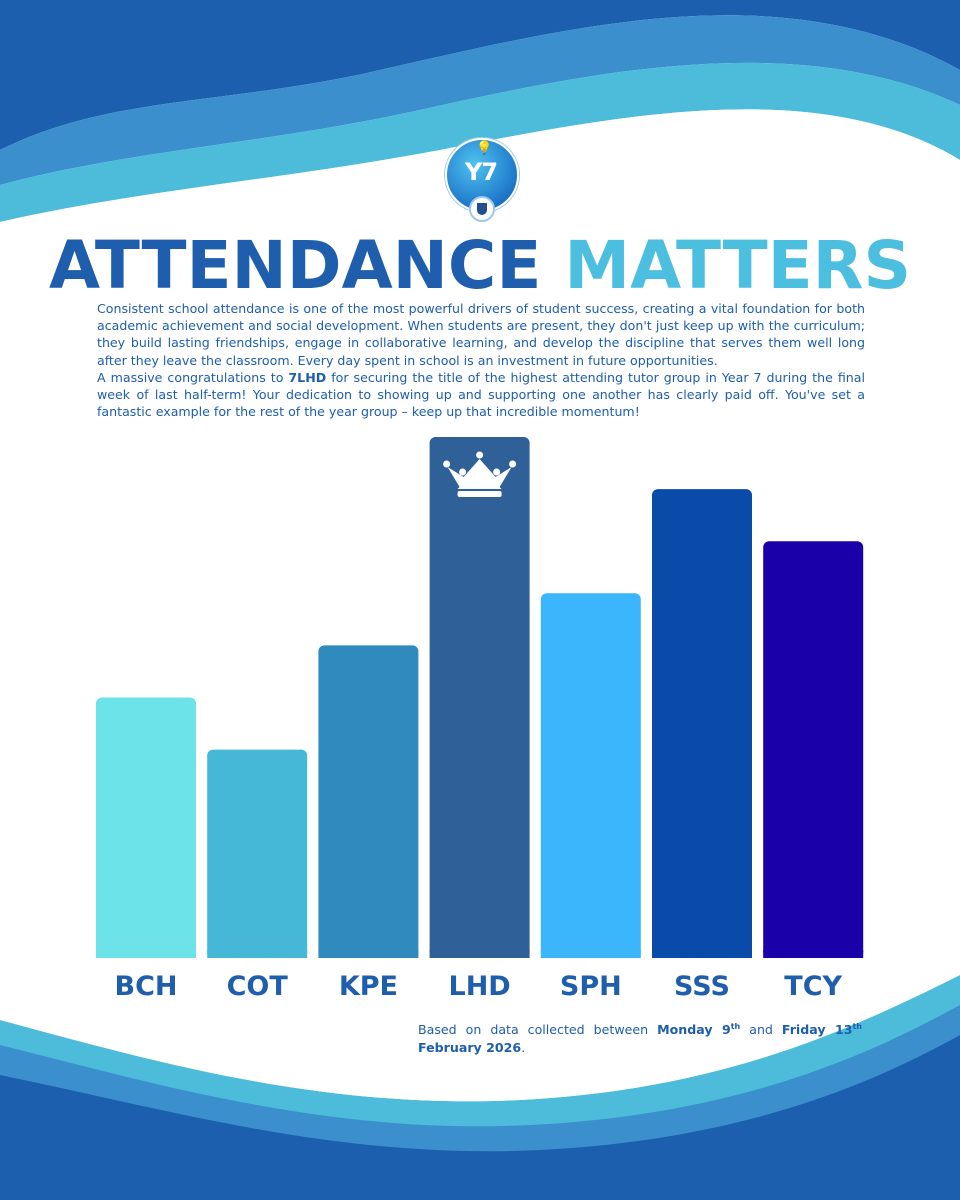 This screenshot has width=960, height=1200. What do you see at coordinates (257, 954) in the screenshot?
I see `bar-base-cot` at bounding box center [257, 954].